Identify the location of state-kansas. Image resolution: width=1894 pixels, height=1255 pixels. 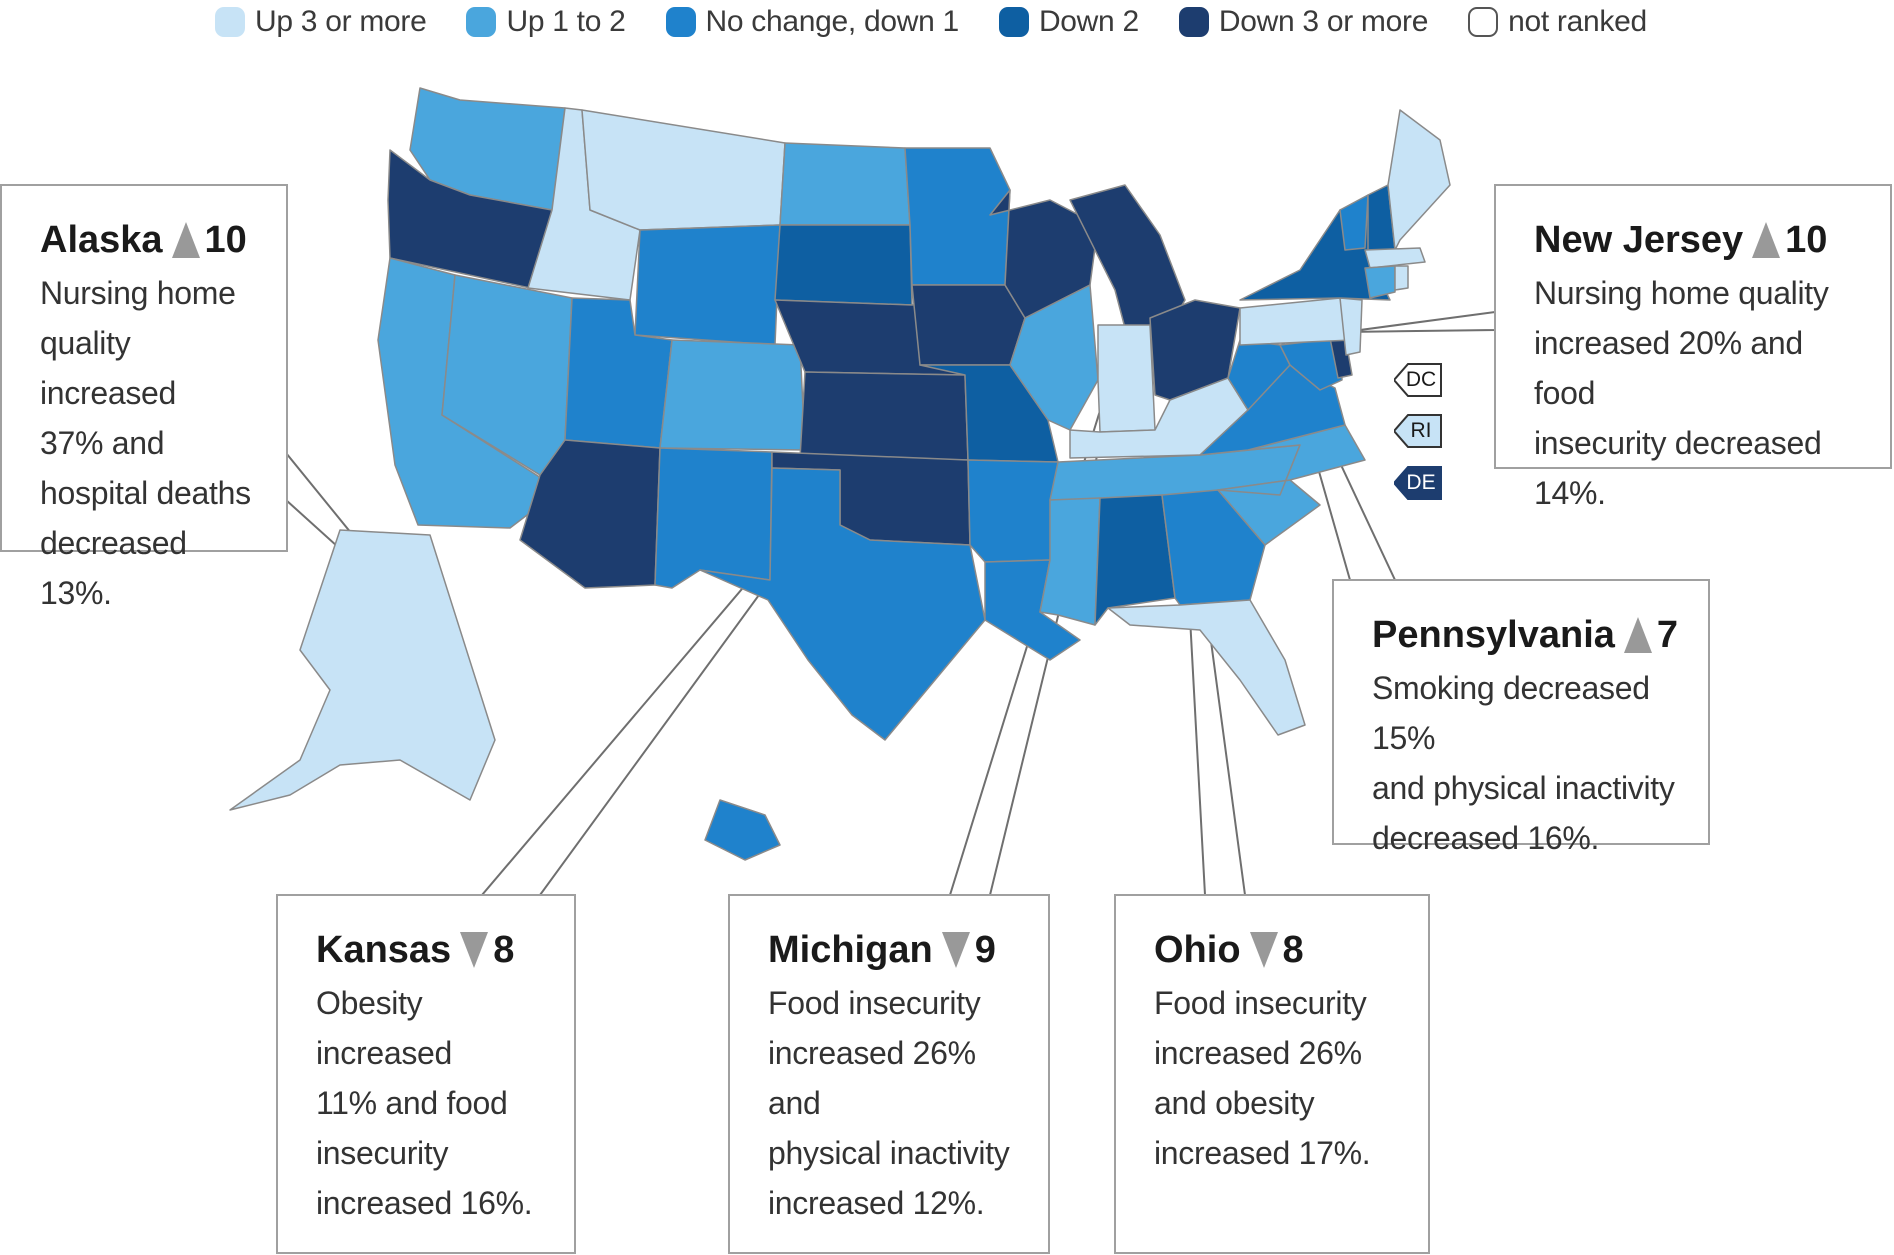
(884, 416).